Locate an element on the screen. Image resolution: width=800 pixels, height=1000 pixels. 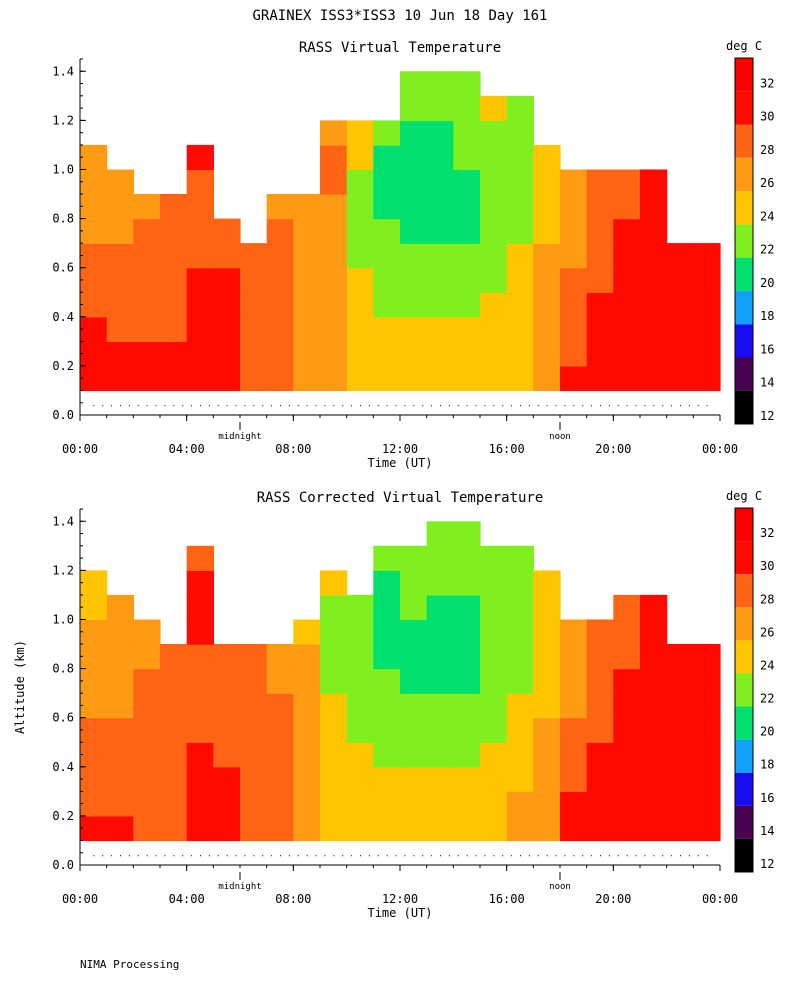
y-tick-label: 1.4 is located at coordinates (63, 71).